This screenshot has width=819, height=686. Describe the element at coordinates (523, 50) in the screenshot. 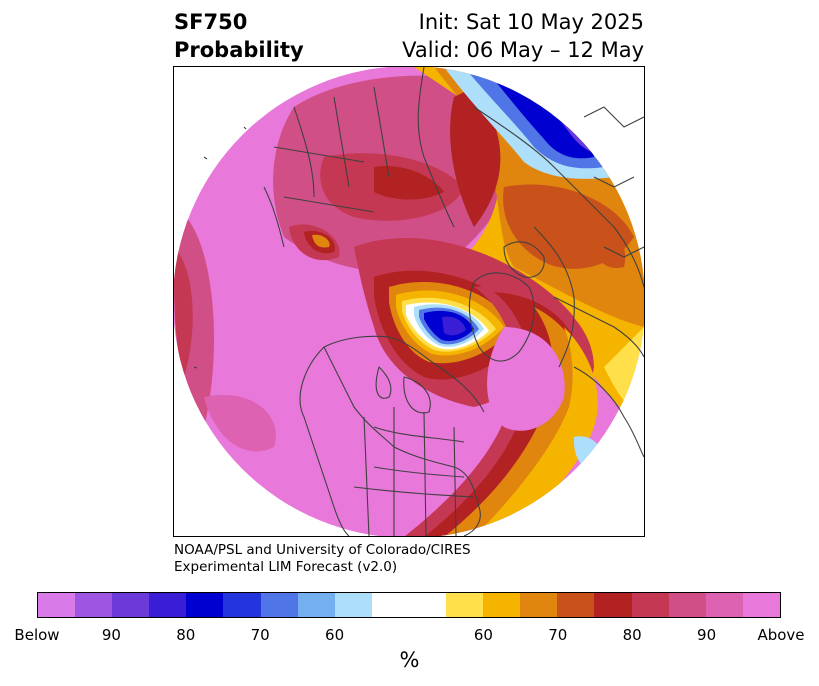

I see `valid-range-label: Valid: 06 May – 12 May` at that location.